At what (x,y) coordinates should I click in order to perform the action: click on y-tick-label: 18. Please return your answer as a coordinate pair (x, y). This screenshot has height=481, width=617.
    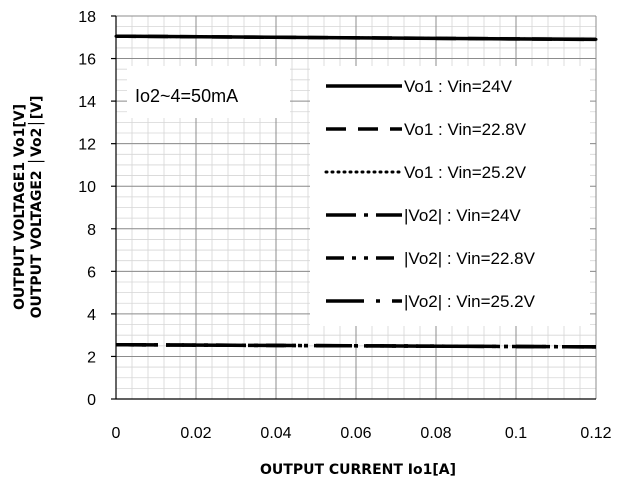
    Looking at the image, I should click on (87, 17).